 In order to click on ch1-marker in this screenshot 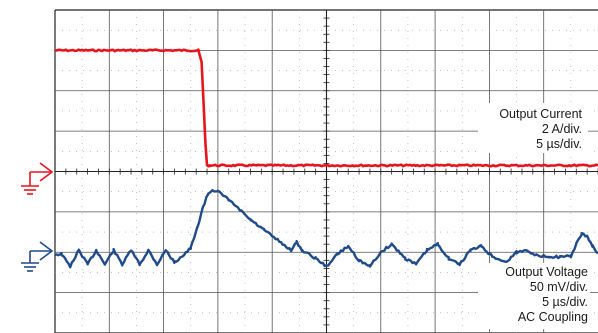, I will do `click(37, 178)`.